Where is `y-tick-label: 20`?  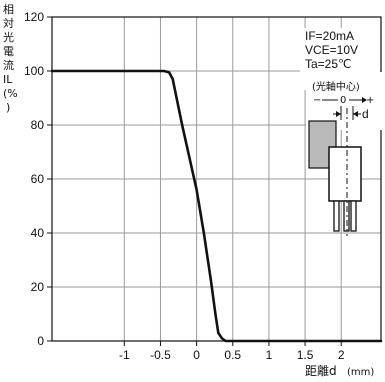 y-tick-label: 20 is located at coordinates (38, 287).